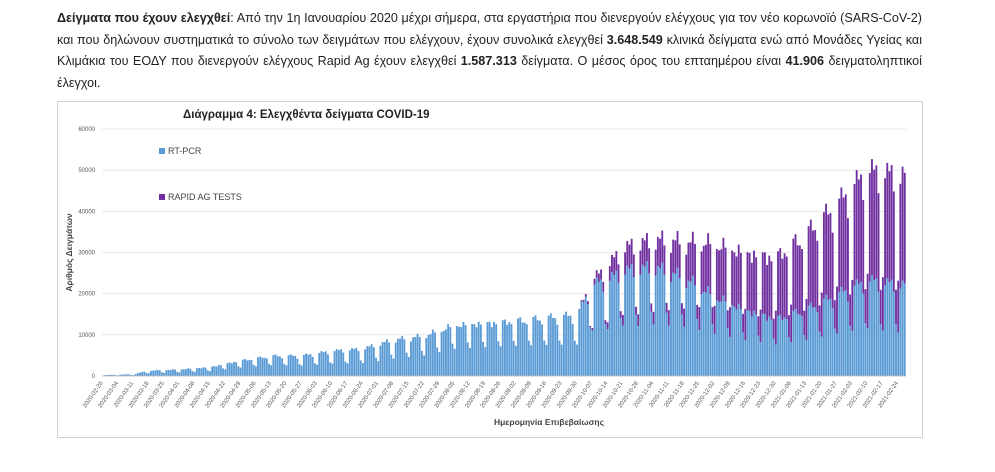 The width and height of the screenshot is (995, 472). I want to click on y-tick-label: 10000, so click(86, 336).